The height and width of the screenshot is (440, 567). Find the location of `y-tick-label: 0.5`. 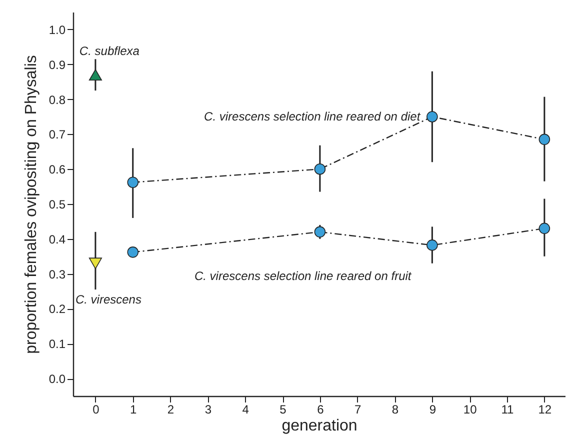

y-tick-label: 0.5 is located at coordinates (57, 205).